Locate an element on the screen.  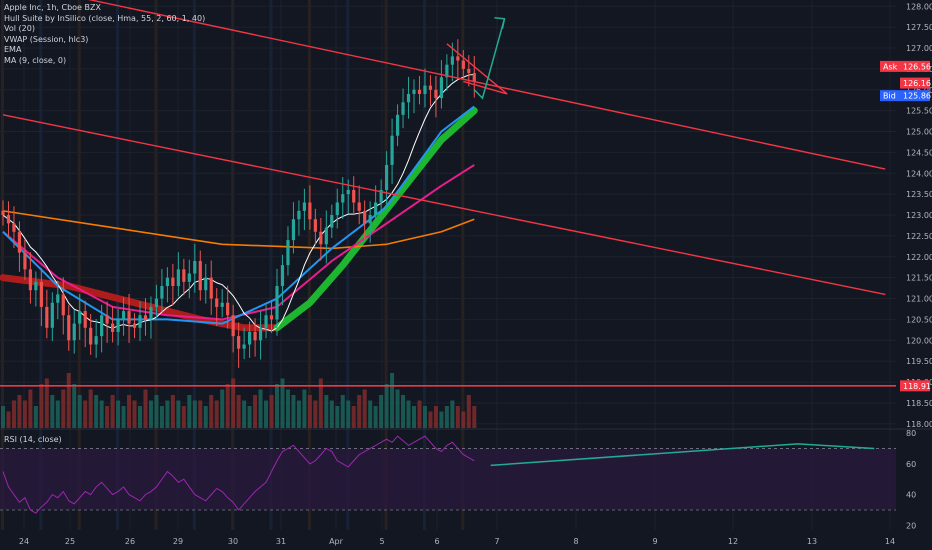
legend-ema: EMA is located at coordinates (13, 49).